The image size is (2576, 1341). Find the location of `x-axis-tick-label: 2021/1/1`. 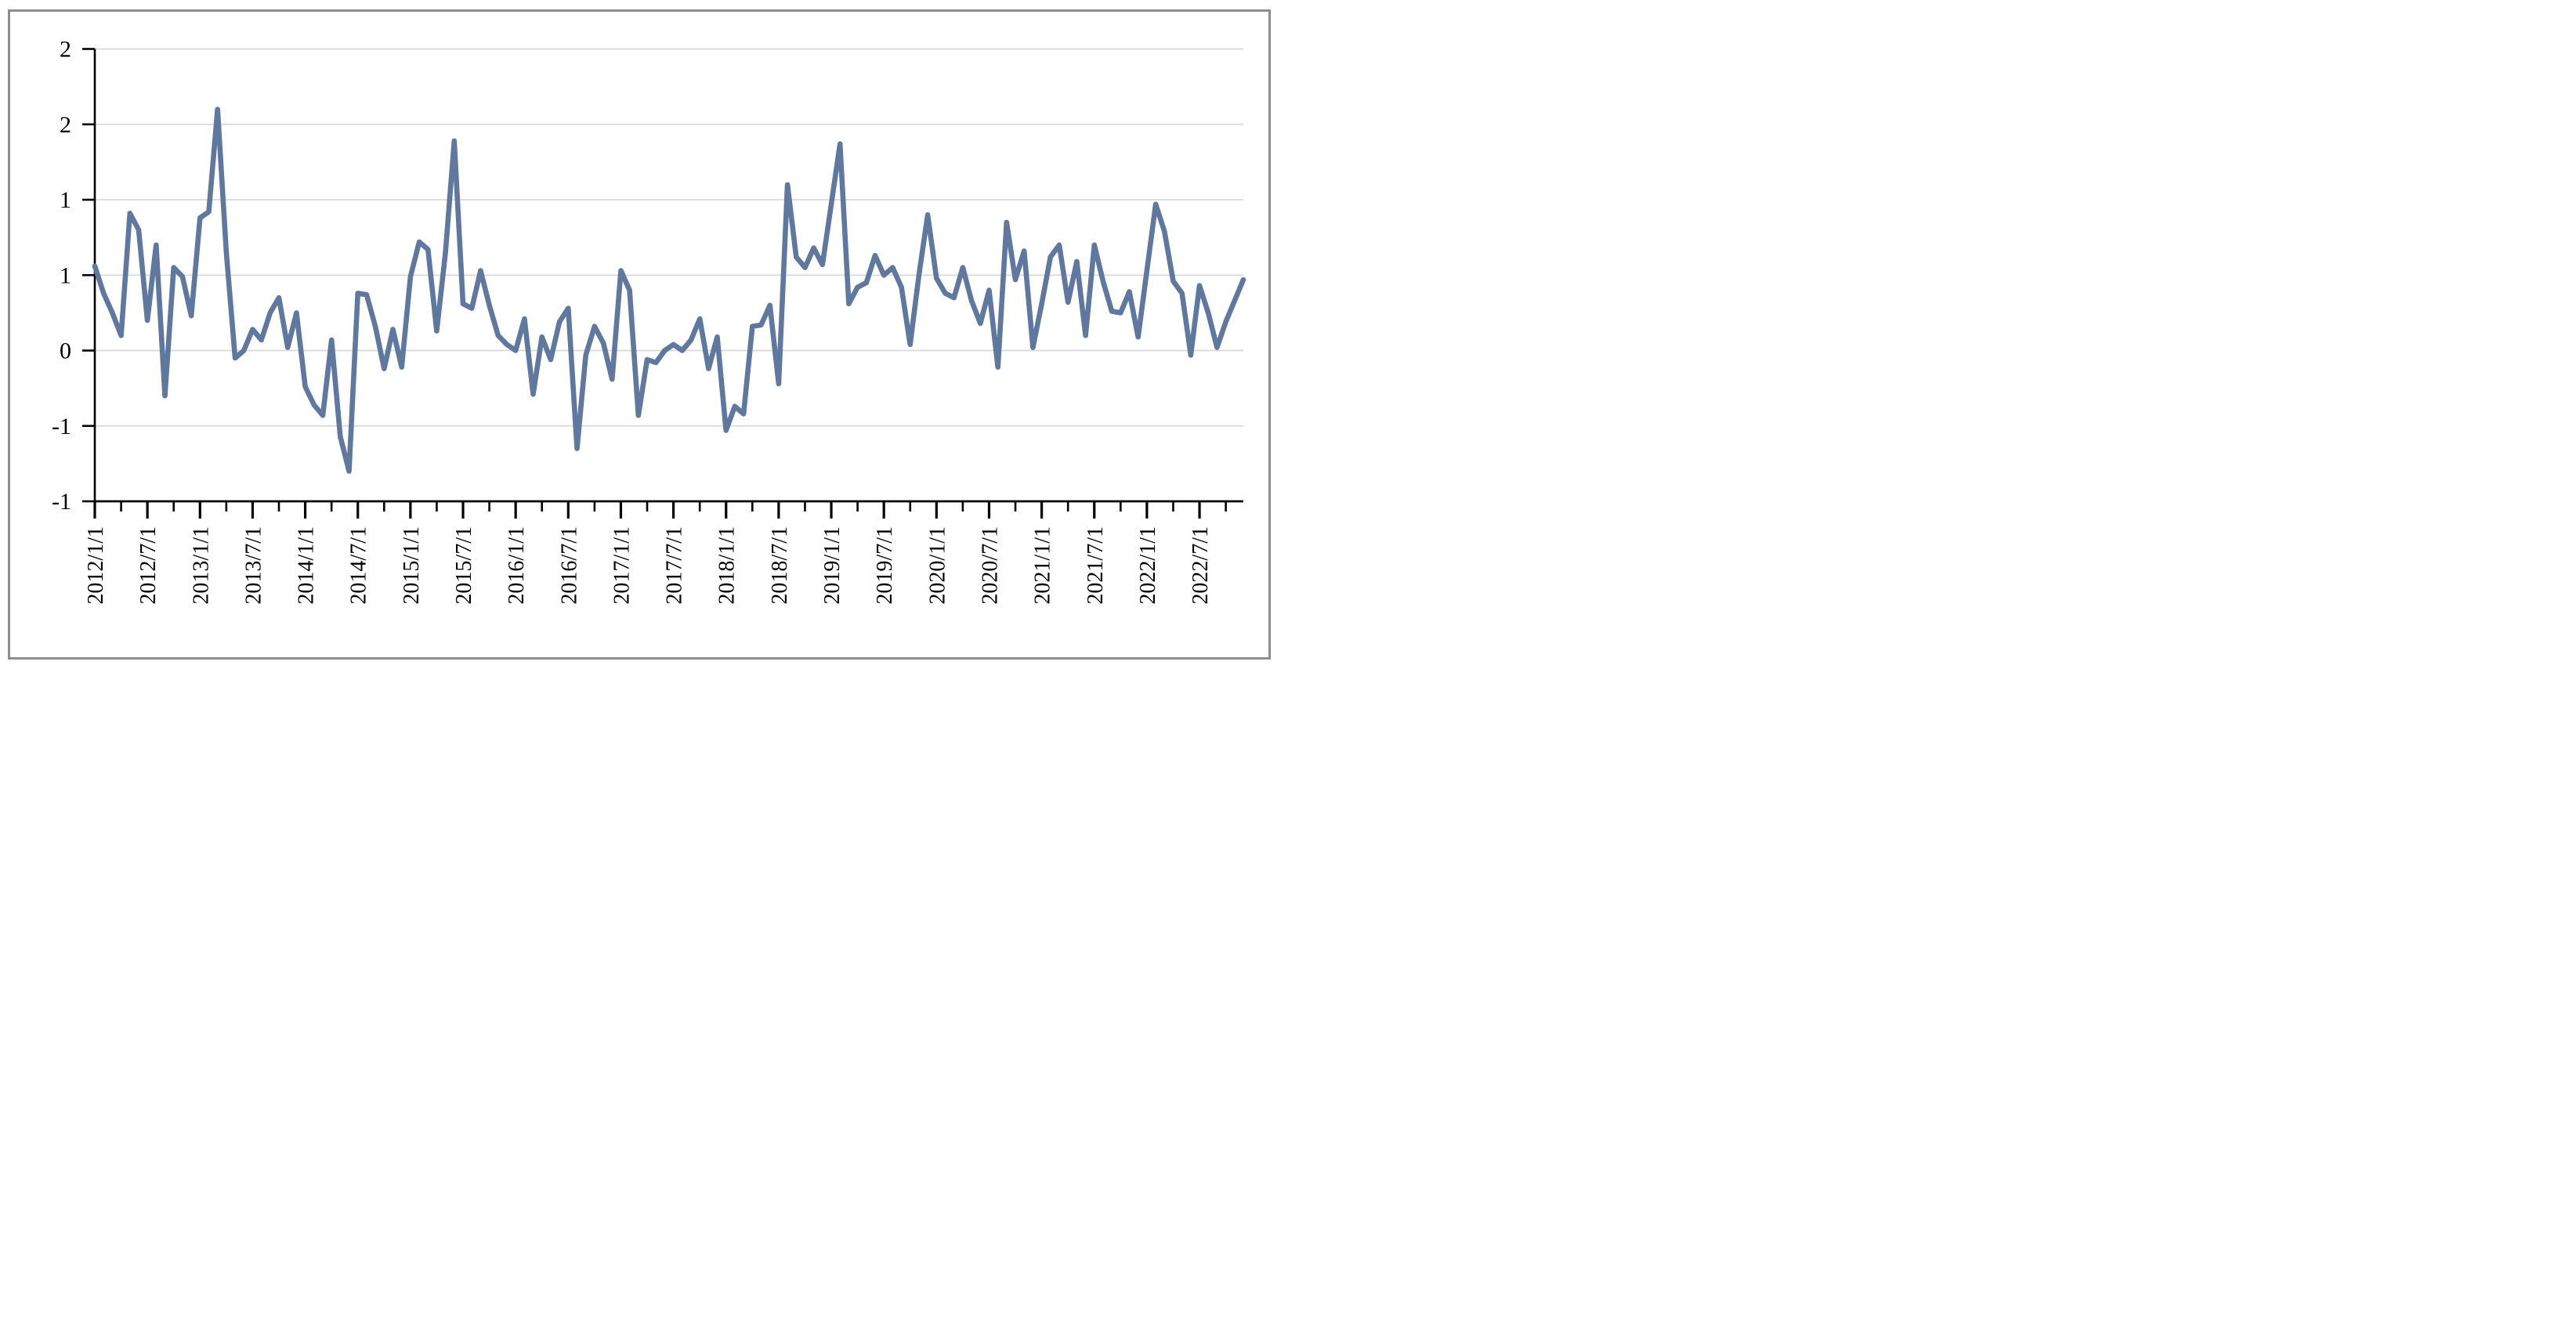

x-axis-tick-label: 2021/1/1 is located at coordinates (1043, 565).